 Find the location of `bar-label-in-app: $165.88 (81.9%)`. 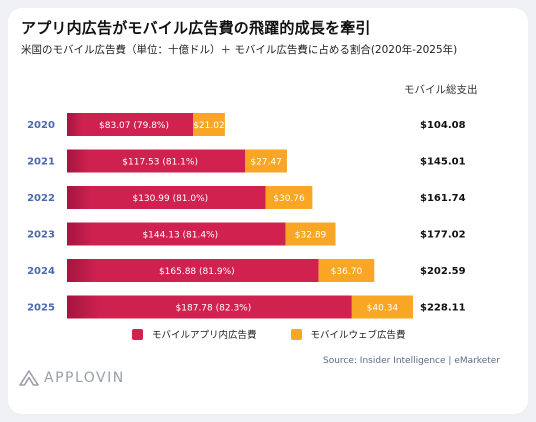

bar-label-in-app: $165.88 (81.9%) is located at coordinates (197, 272).